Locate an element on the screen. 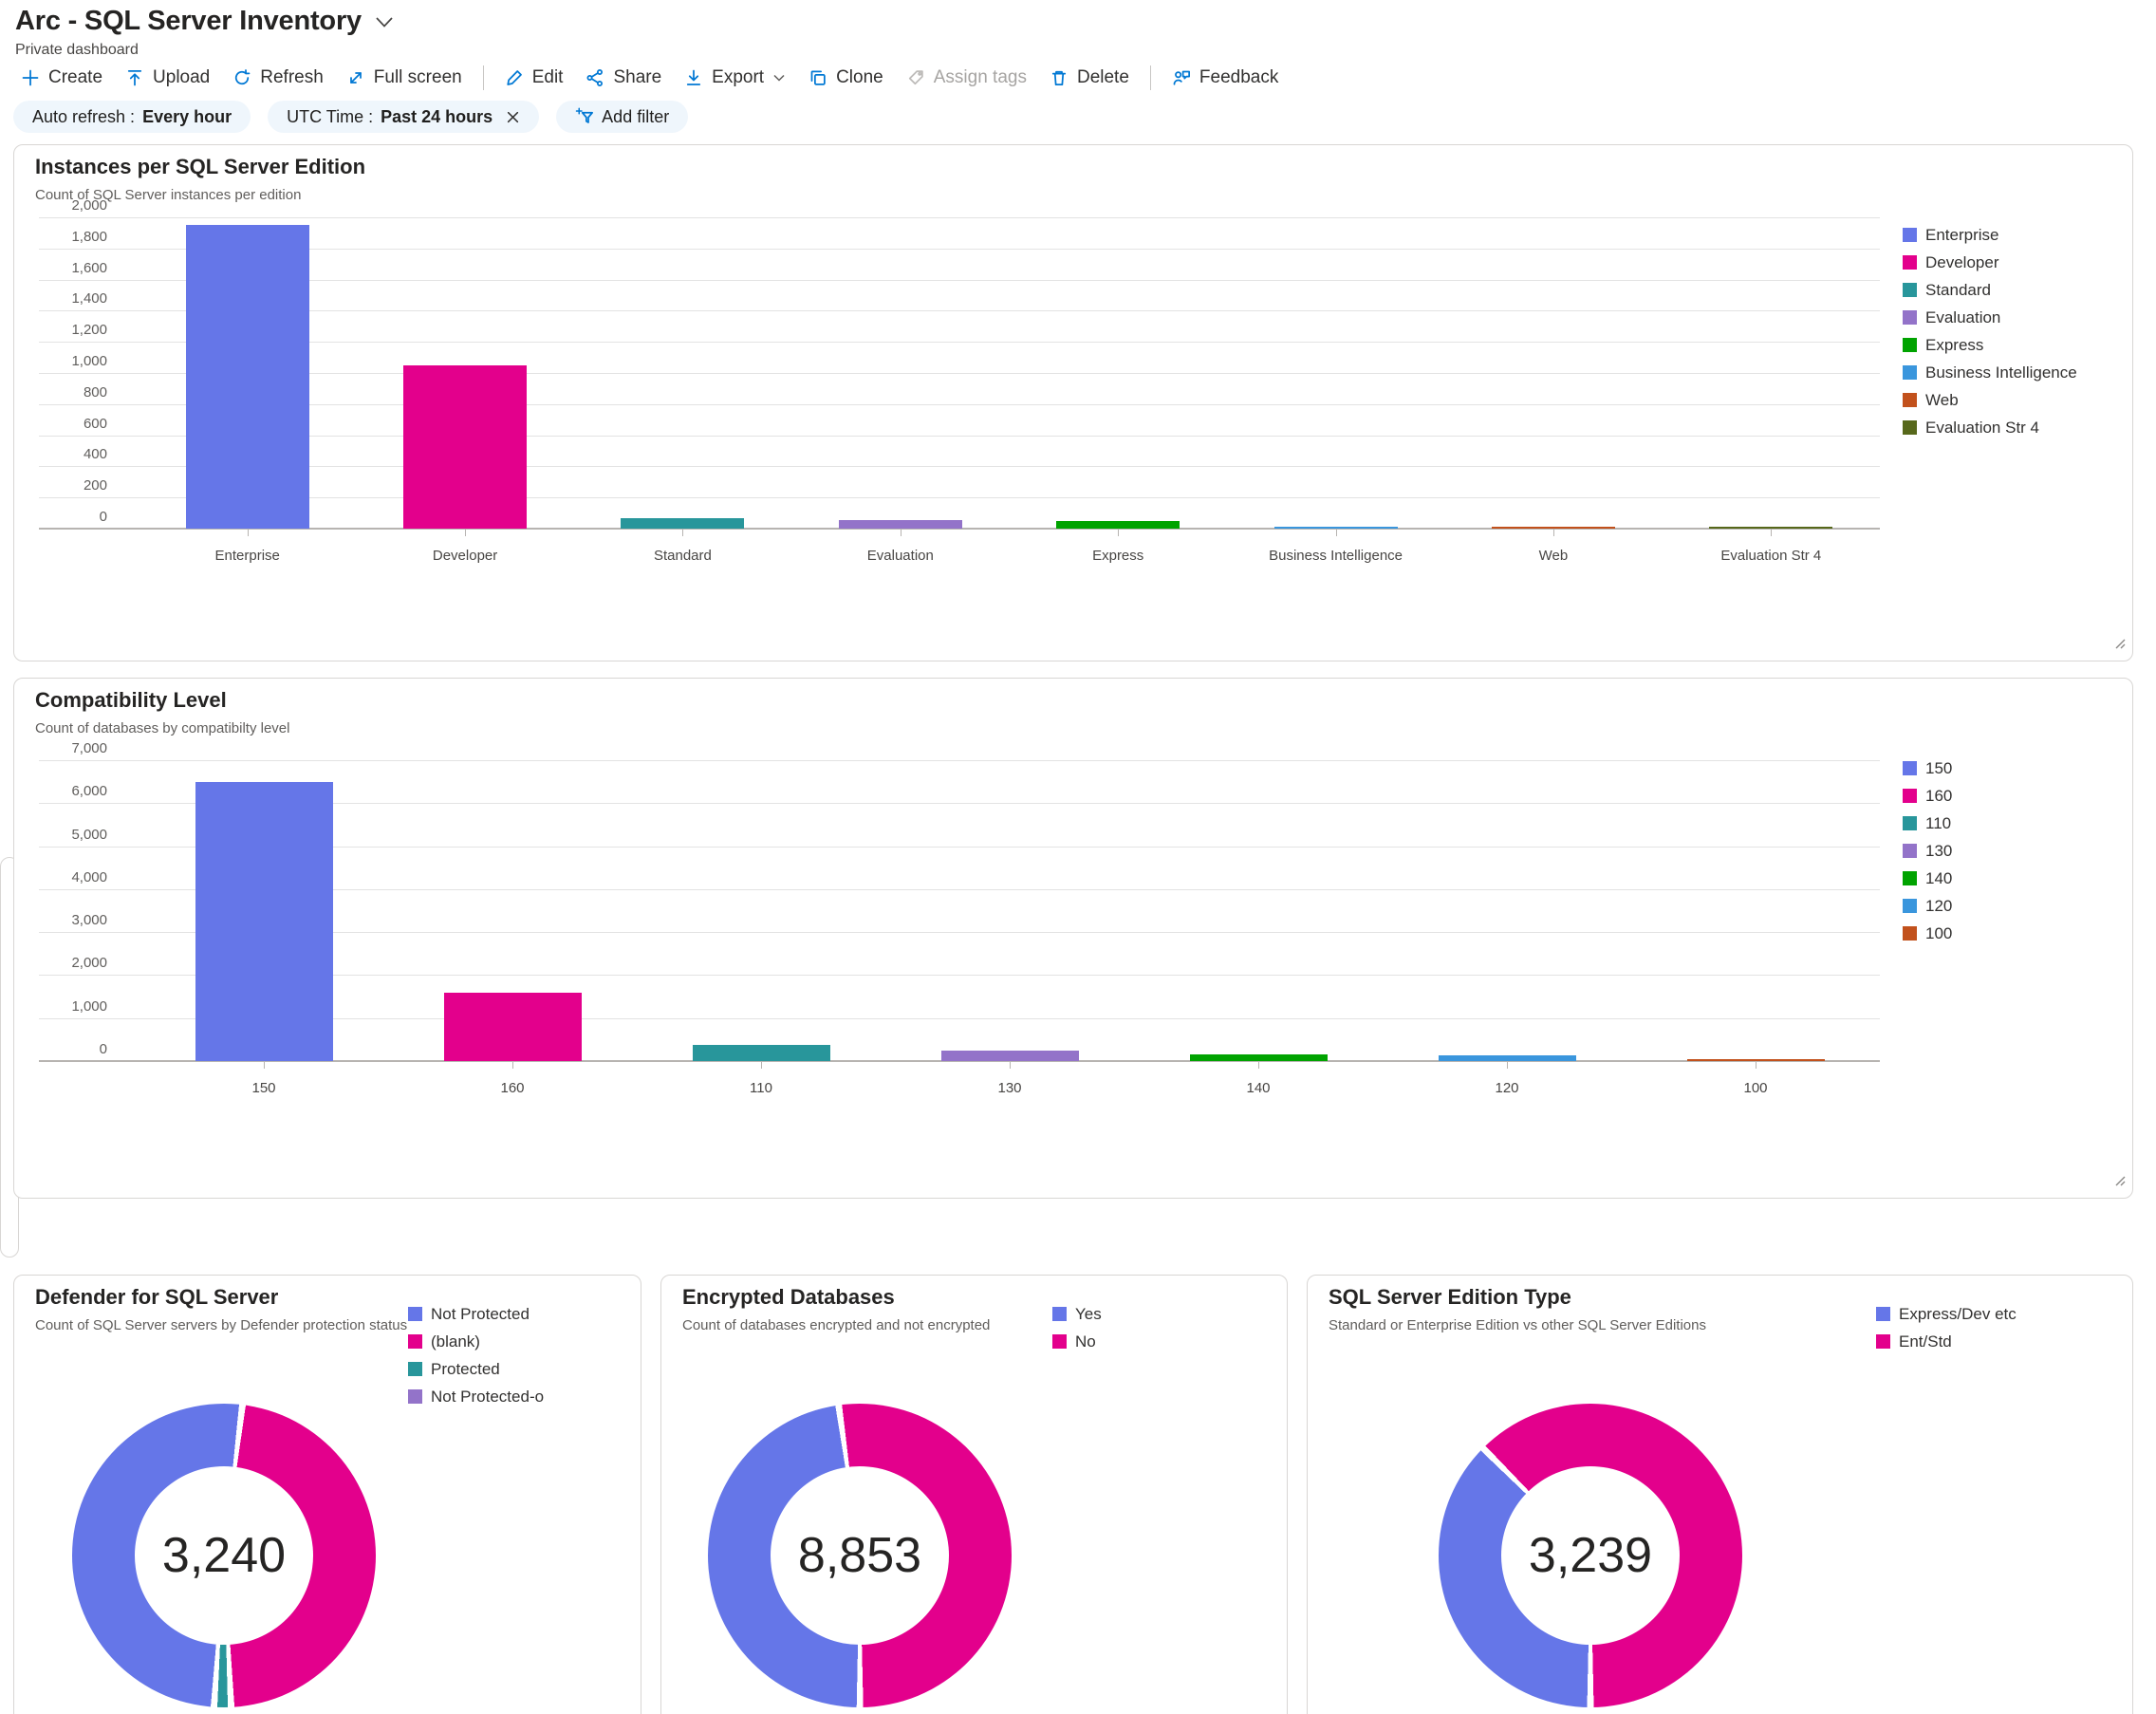  share-icon is located at coordinates (594, 77).